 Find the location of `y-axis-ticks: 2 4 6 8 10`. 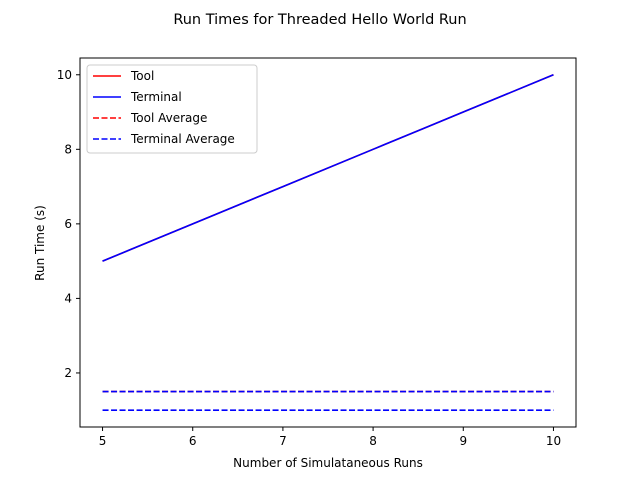

y-axis-ticks: 2 4 6 8 10 is located at coordinates (68, 224).